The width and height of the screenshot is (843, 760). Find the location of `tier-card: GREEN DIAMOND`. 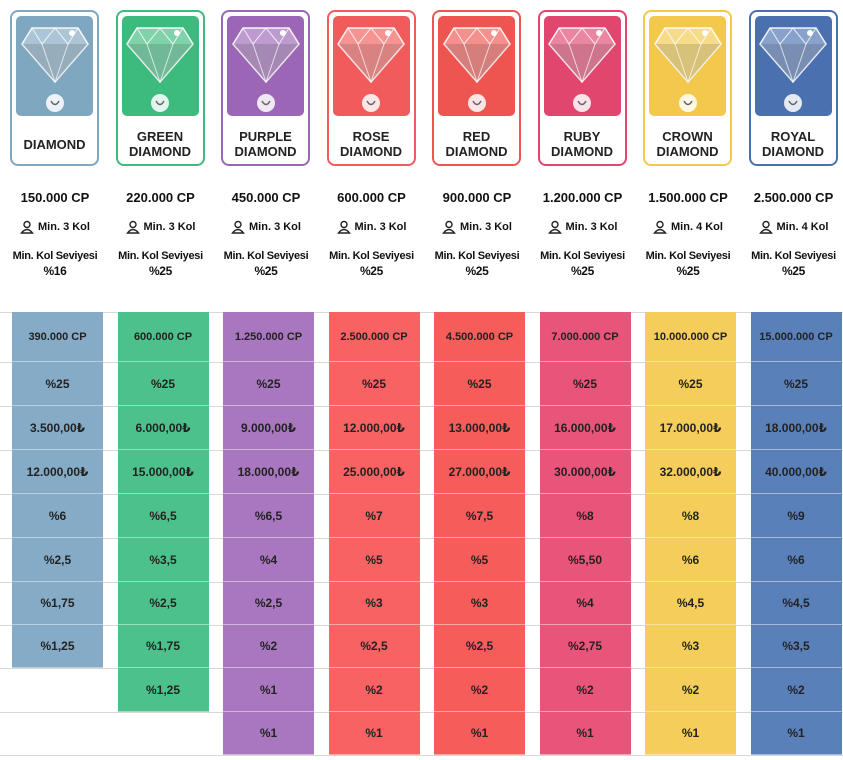

tier-card: GREEN DIAMOND is located at coordinates (160, 88).